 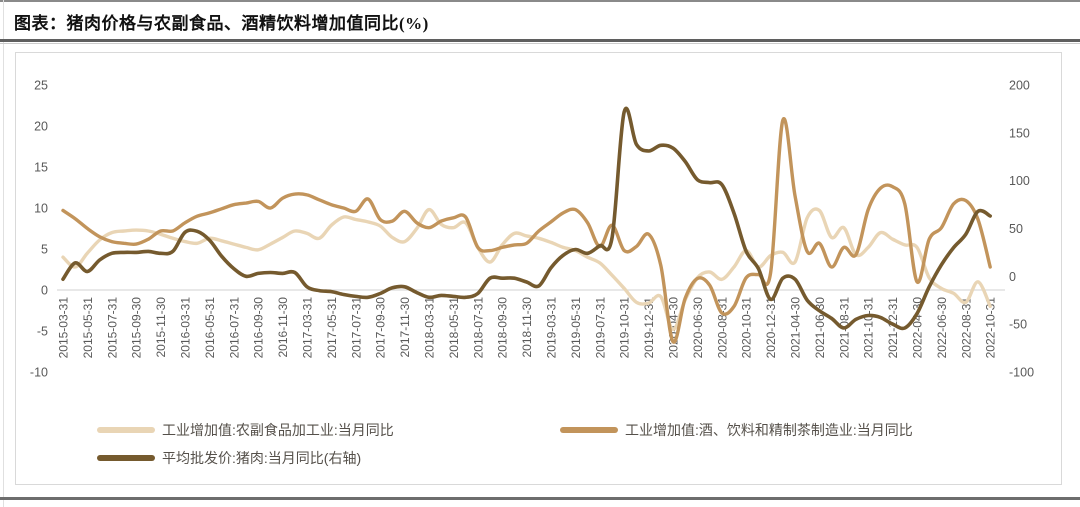 What do you see at coordinates (674, 328) in the screenshot?
I see `x-axis-tick-label: 2020-04-30` at bounding box center [674, 328].